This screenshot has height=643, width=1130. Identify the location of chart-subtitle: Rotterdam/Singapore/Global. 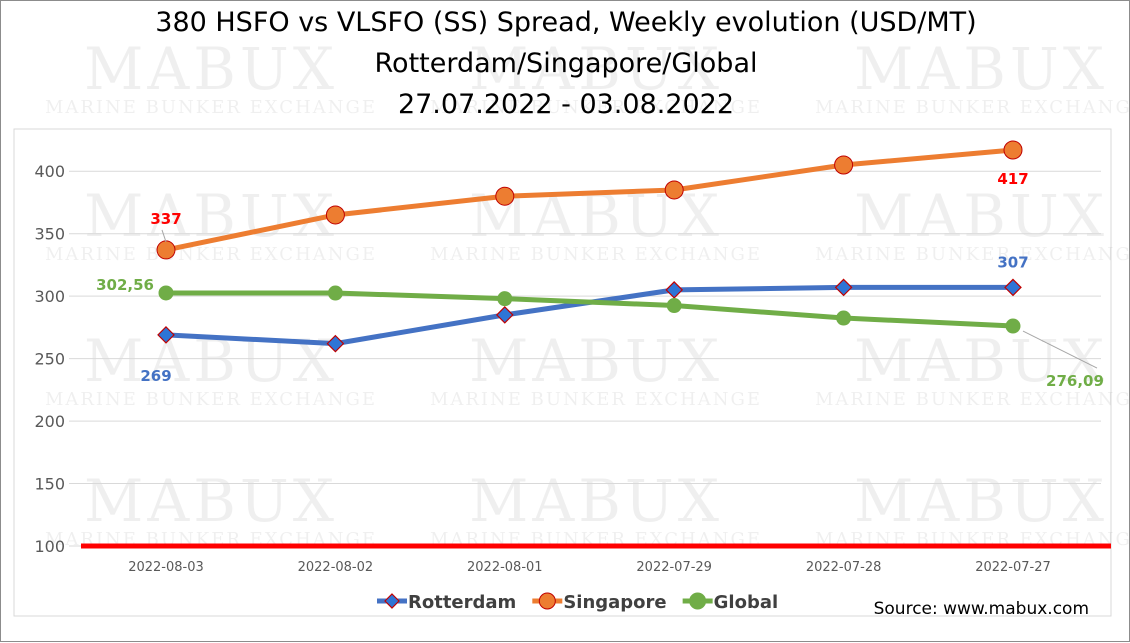
(566, 63).